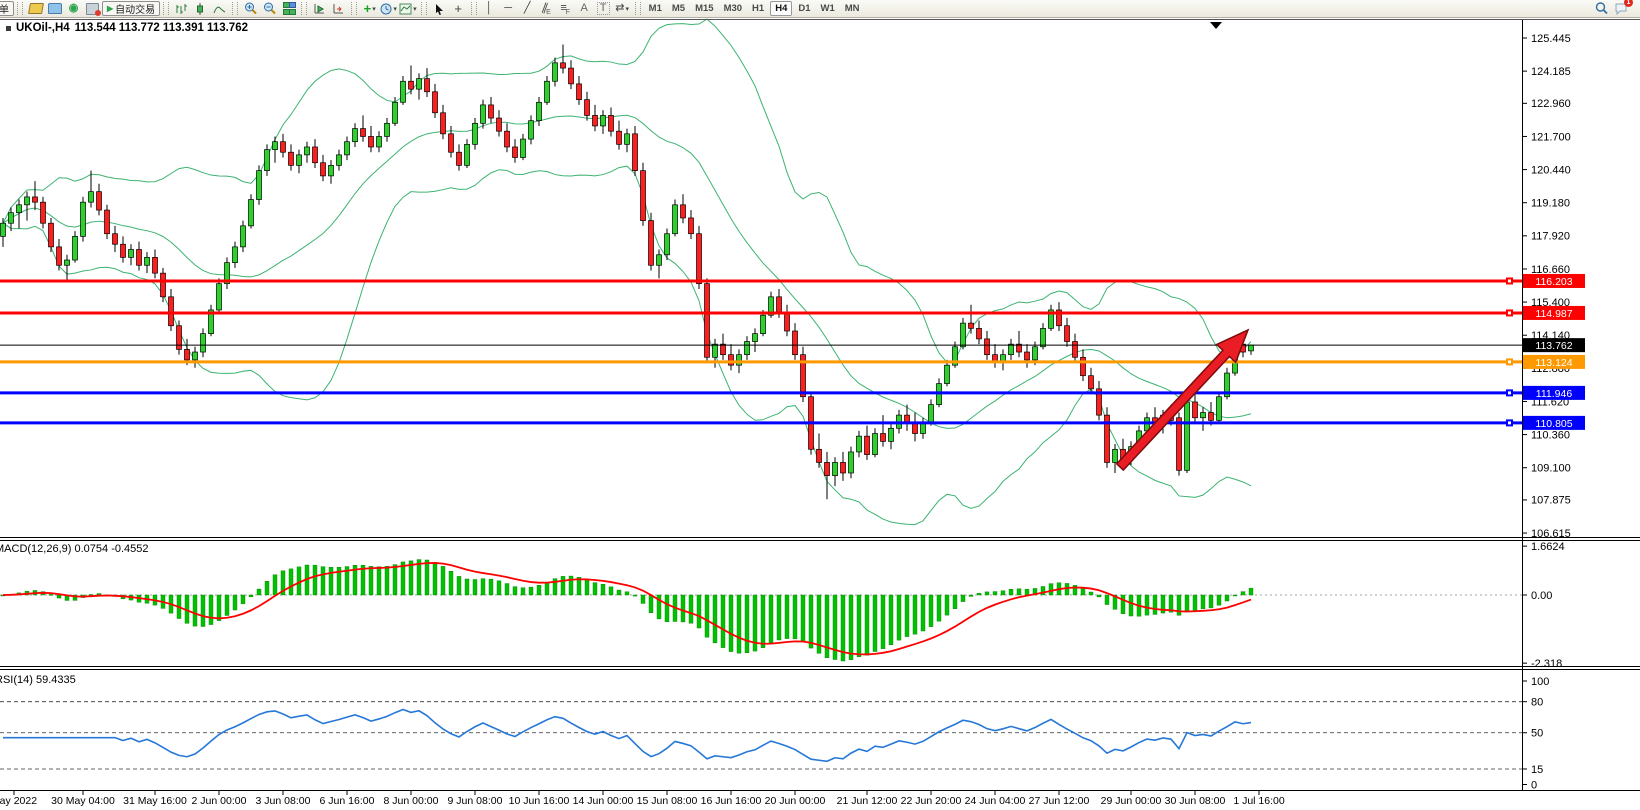  Describe the element at coordinates (678, 8) in the screenshot. I see `timeframe-m5-button: M5` at that location.